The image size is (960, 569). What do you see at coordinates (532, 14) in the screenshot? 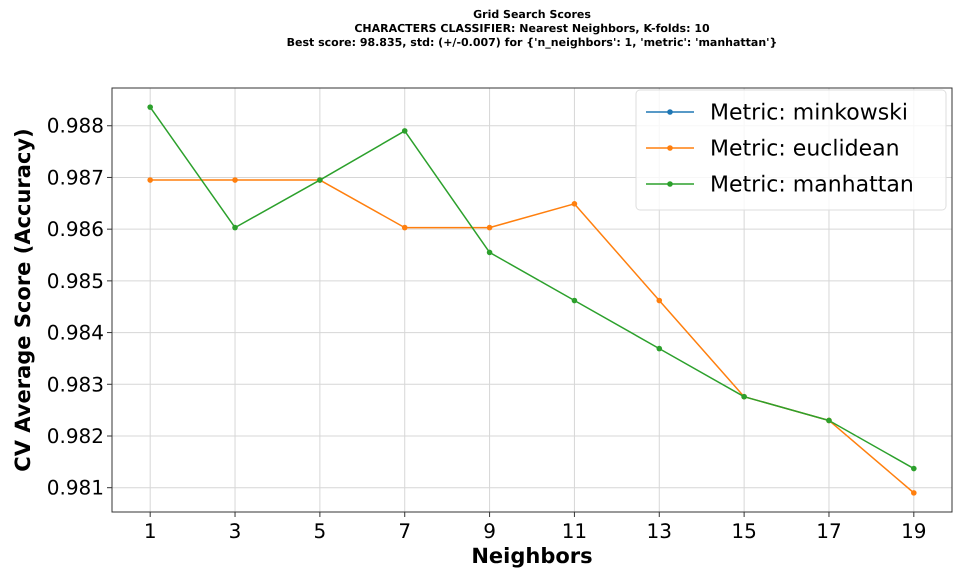
I see `chart-title: Grid Search Scores` at bounding box center [532, 14].